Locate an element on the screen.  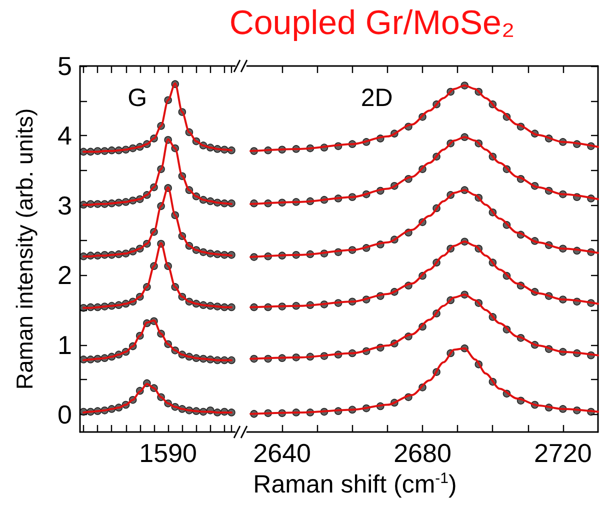
annotation: 2D is located at coordinates (376, 98).